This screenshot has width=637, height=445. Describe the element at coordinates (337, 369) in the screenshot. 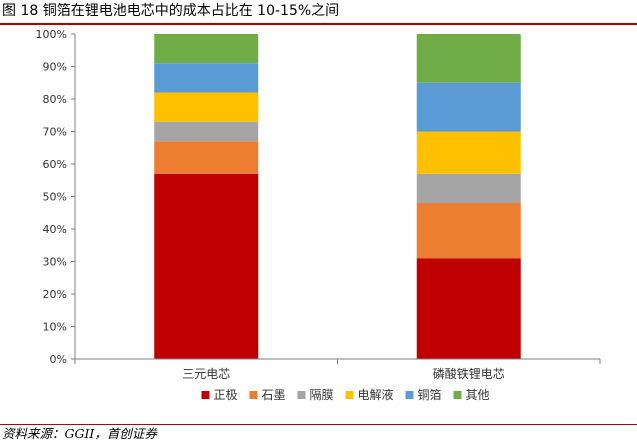

I see `x-axis: 三元电芯 磷酸铁锂电芯` at that location.